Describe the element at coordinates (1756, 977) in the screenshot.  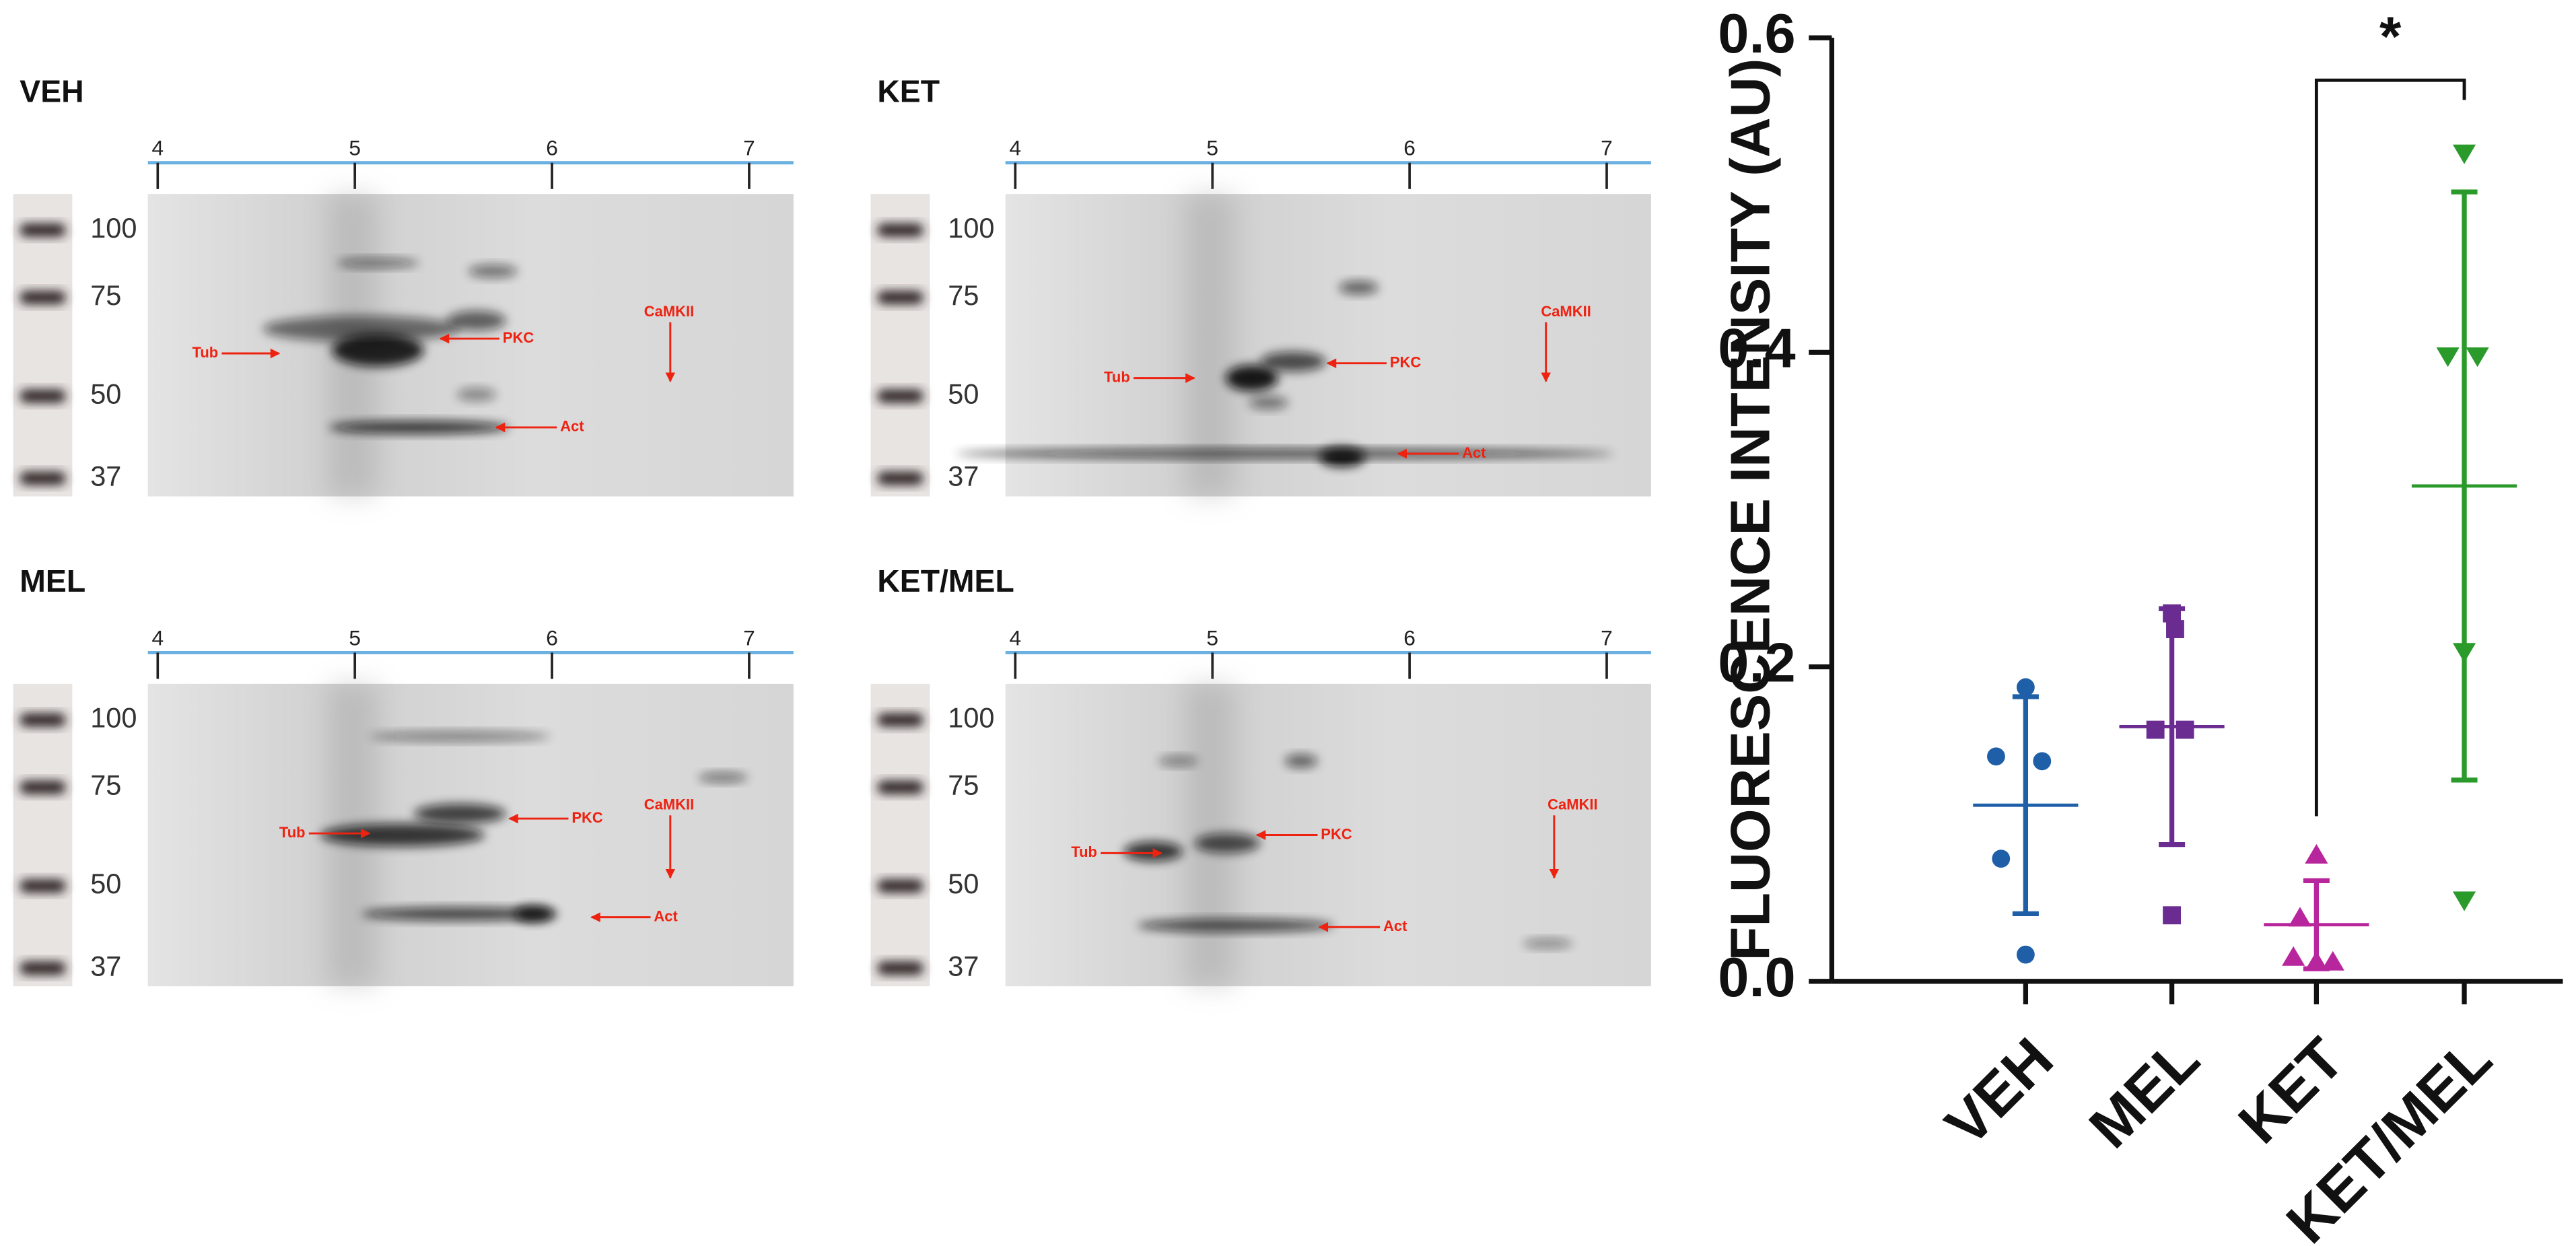
I see `y-tick-label: 0.0` at that location.